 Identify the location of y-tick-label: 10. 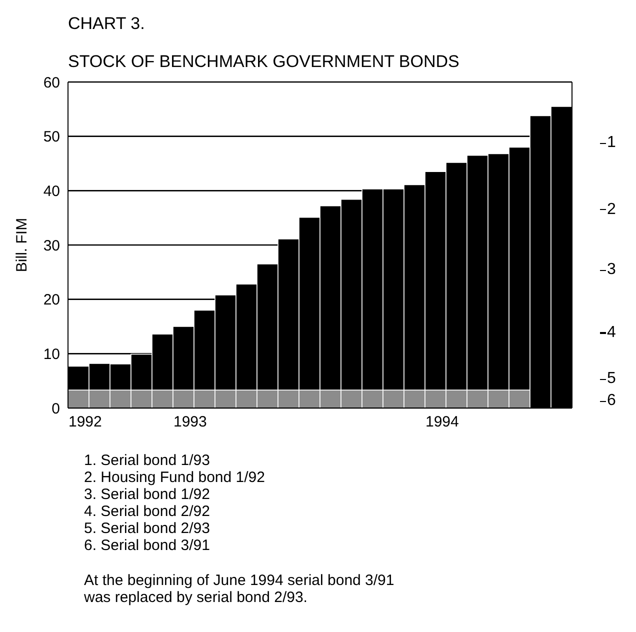
(51, 354).